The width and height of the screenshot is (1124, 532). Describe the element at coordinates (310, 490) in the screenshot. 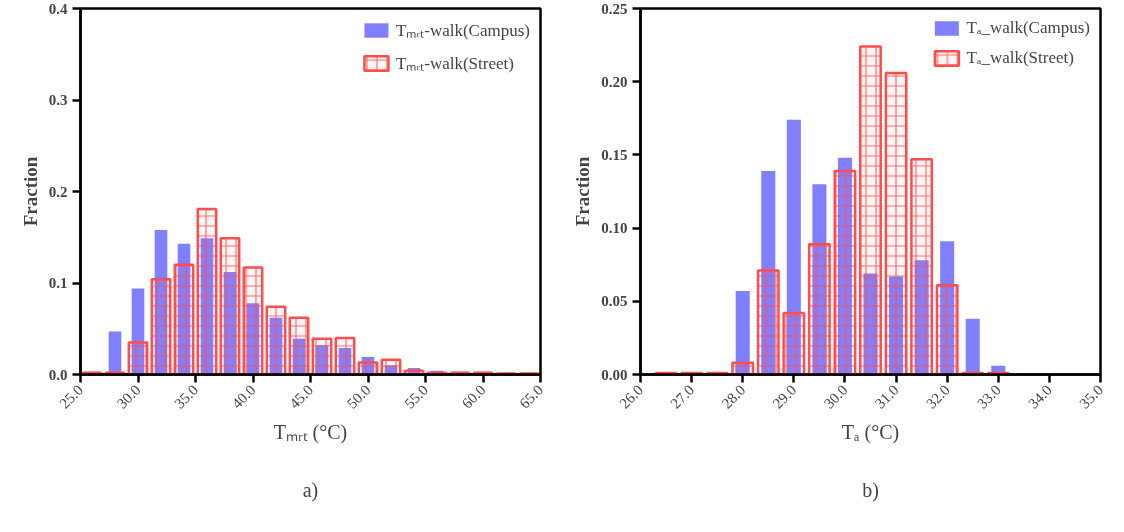

I see `text: a)` at that location.